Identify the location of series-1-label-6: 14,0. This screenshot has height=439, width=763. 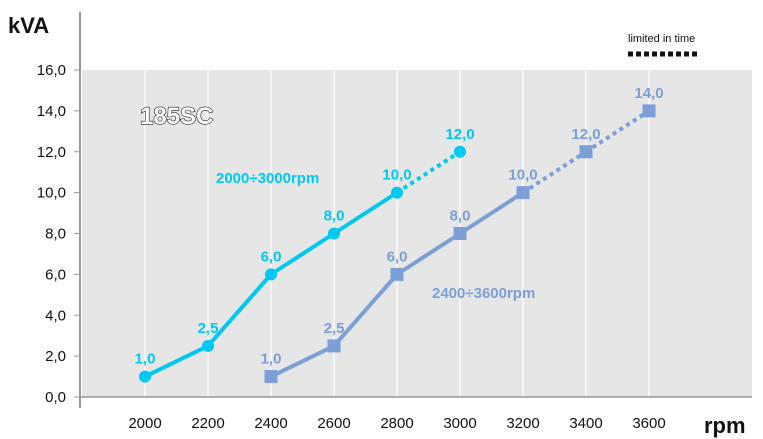
(648, 93).